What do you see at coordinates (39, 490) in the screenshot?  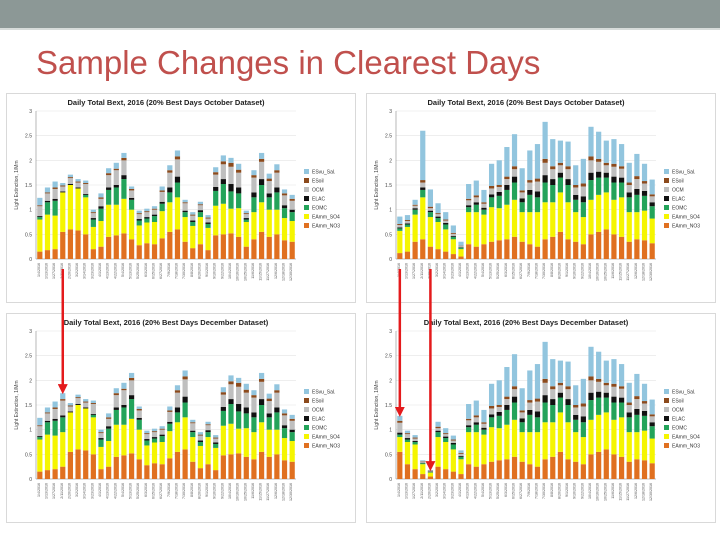 I see `x-tick-label: 1/4/2016` at bounding box center [39, 490].